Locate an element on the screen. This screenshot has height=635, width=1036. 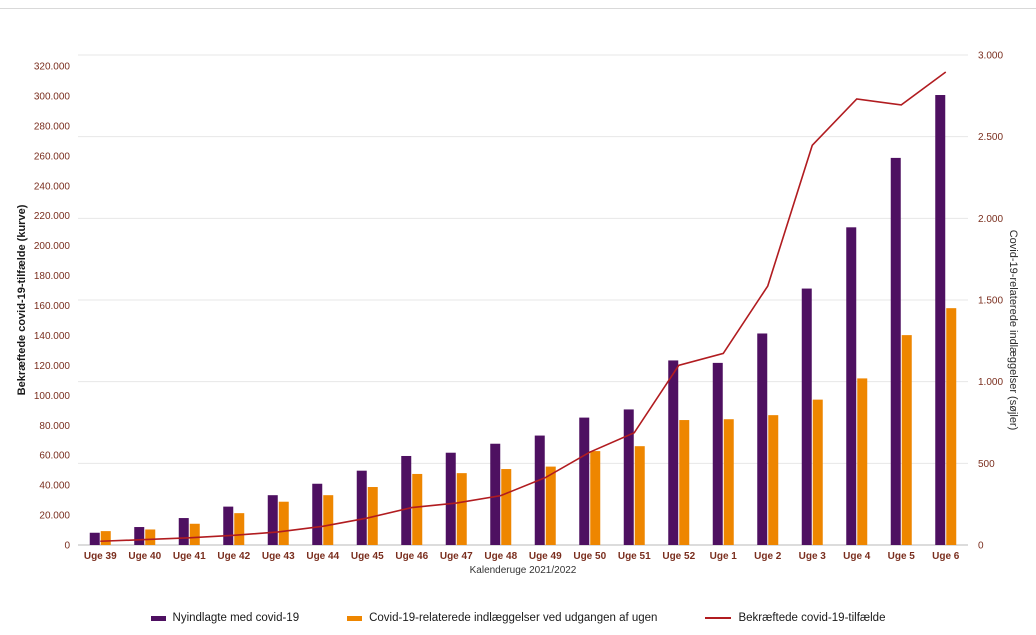
x-axis-tick-label: Uge 43 is located at coordinates (278, 556).